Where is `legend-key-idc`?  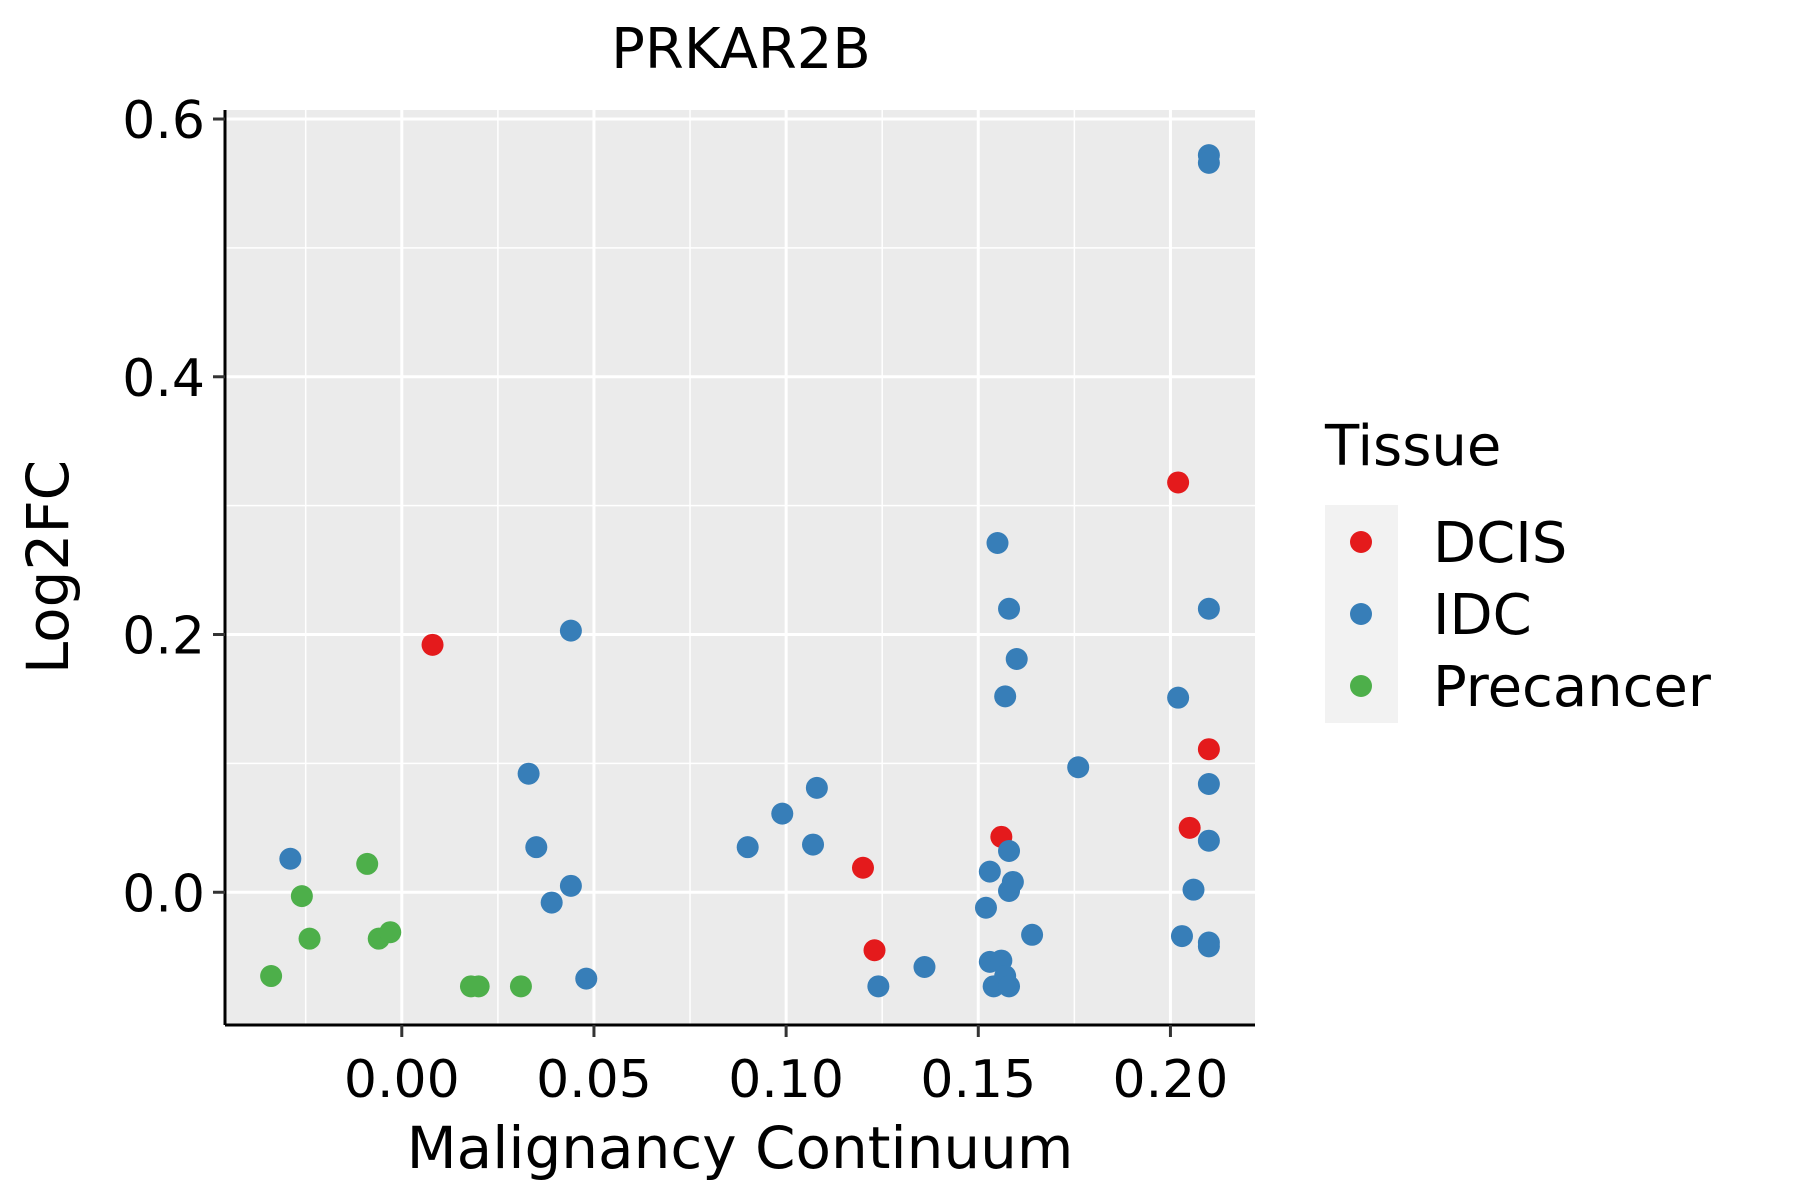 legend-key-idc is located at coordinates (1361, 614).